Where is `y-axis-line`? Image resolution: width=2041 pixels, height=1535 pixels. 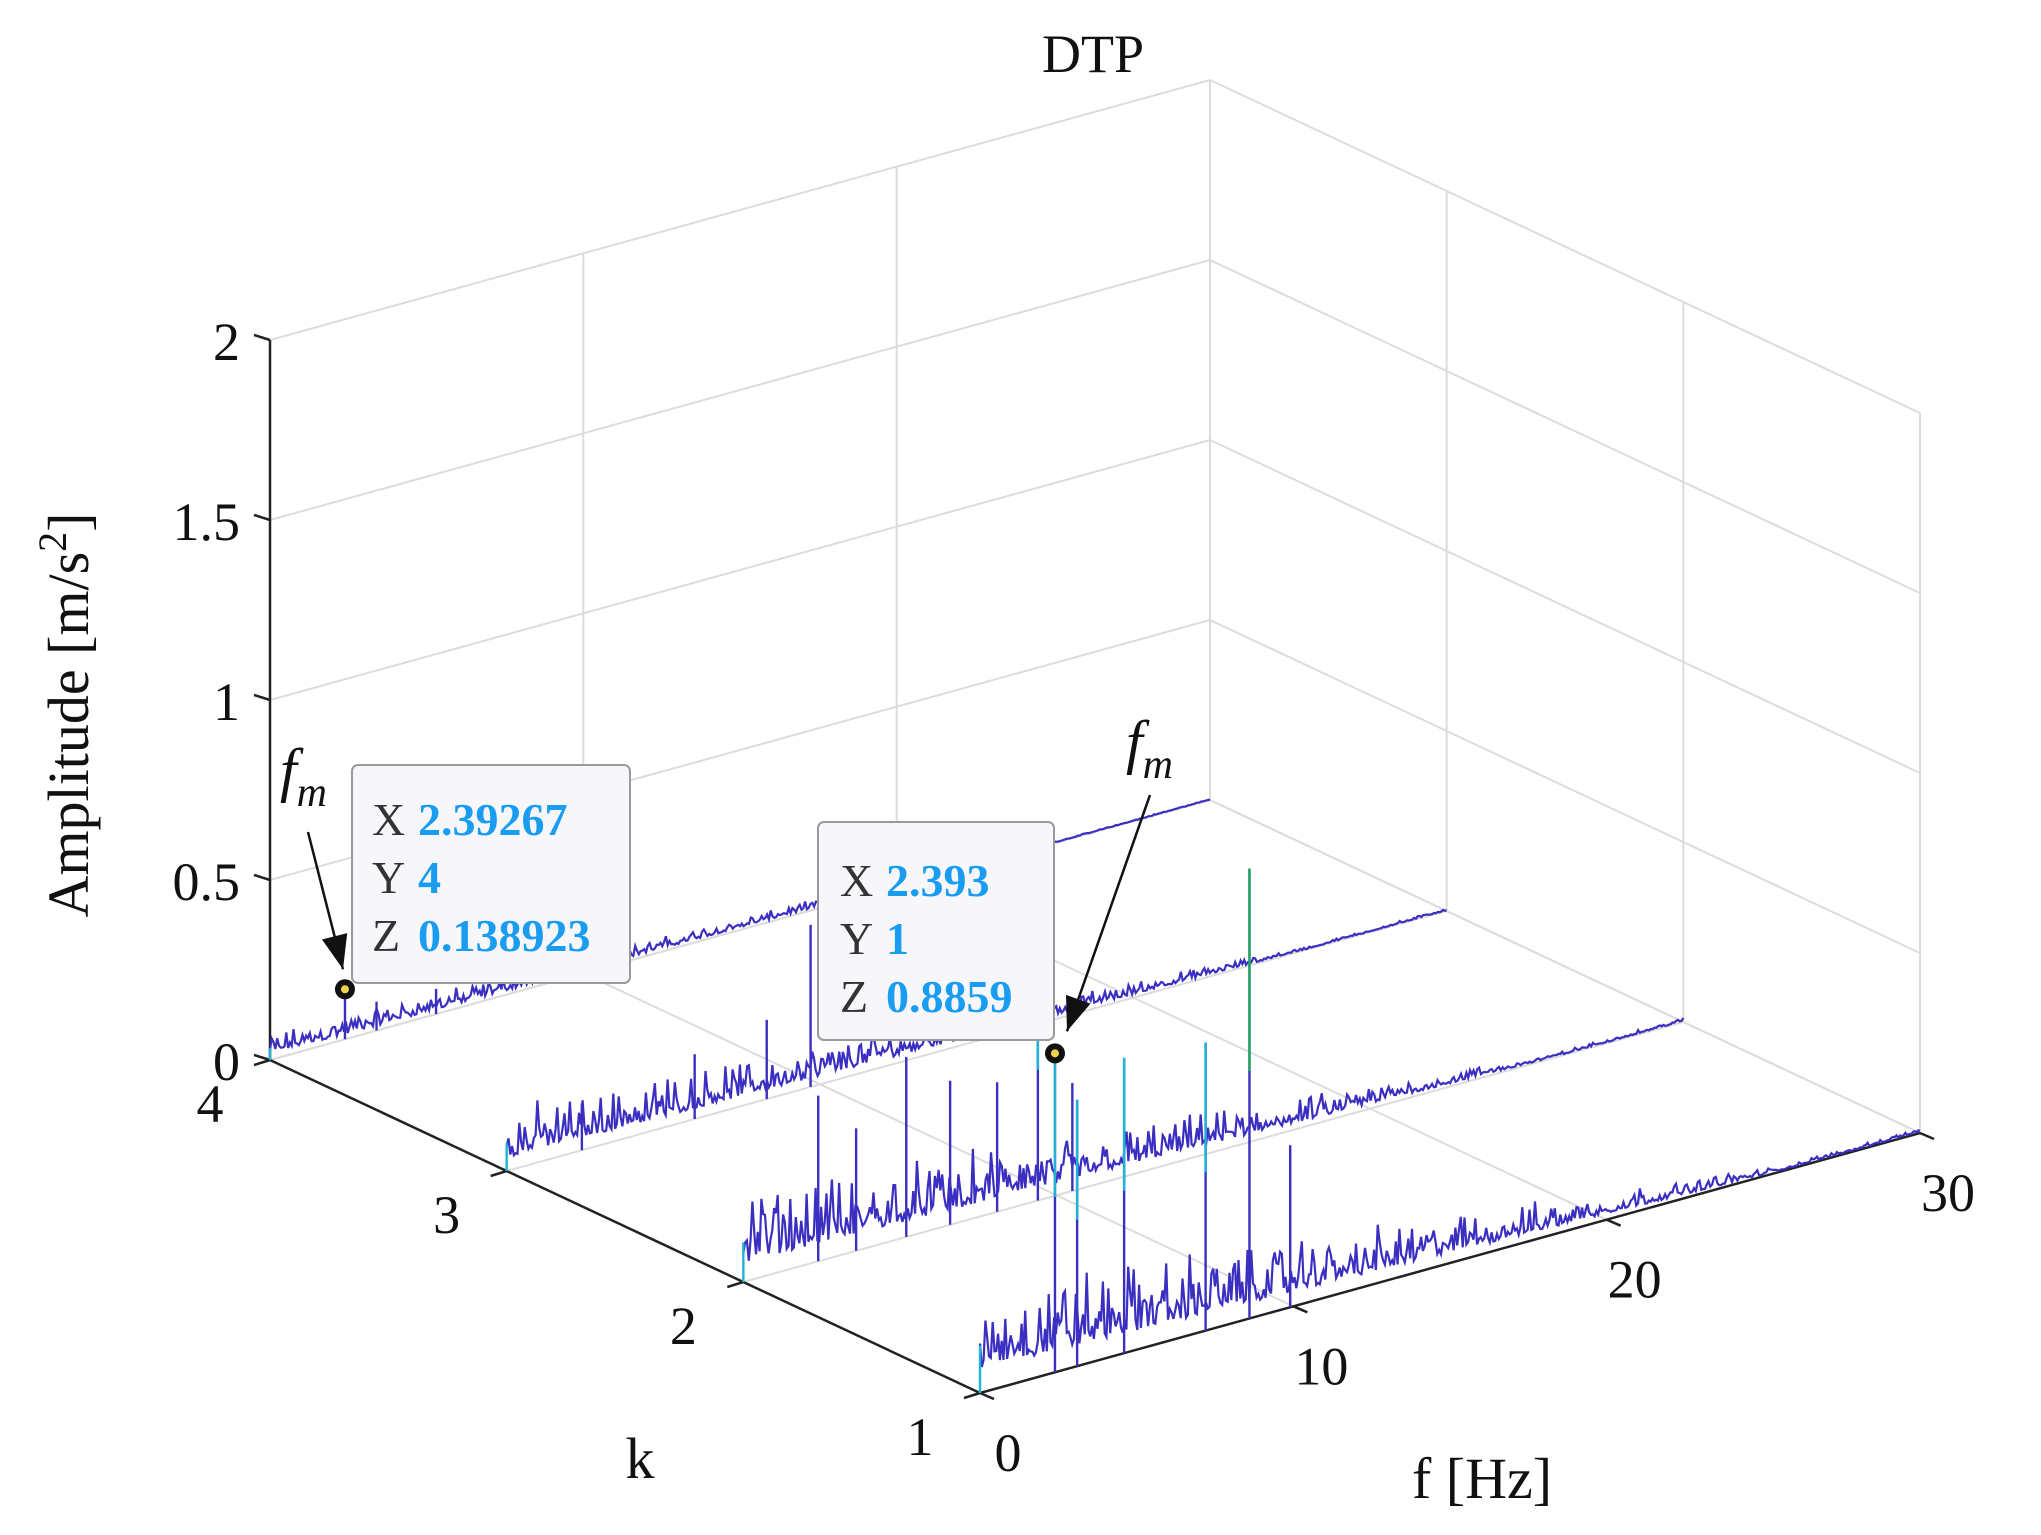 y-axis-line is located at coordinates (625, 1226).